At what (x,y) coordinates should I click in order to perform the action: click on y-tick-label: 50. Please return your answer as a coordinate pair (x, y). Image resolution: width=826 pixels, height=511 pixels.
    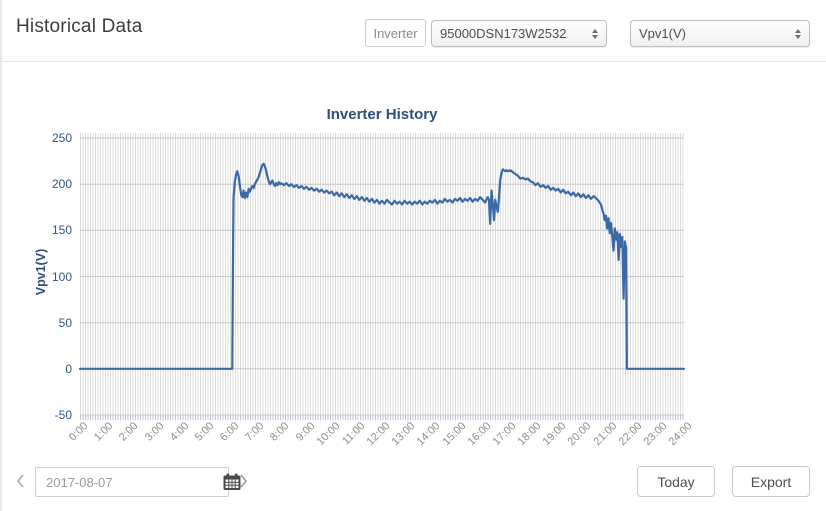
    Looking at the image, I should click on (65, 322).